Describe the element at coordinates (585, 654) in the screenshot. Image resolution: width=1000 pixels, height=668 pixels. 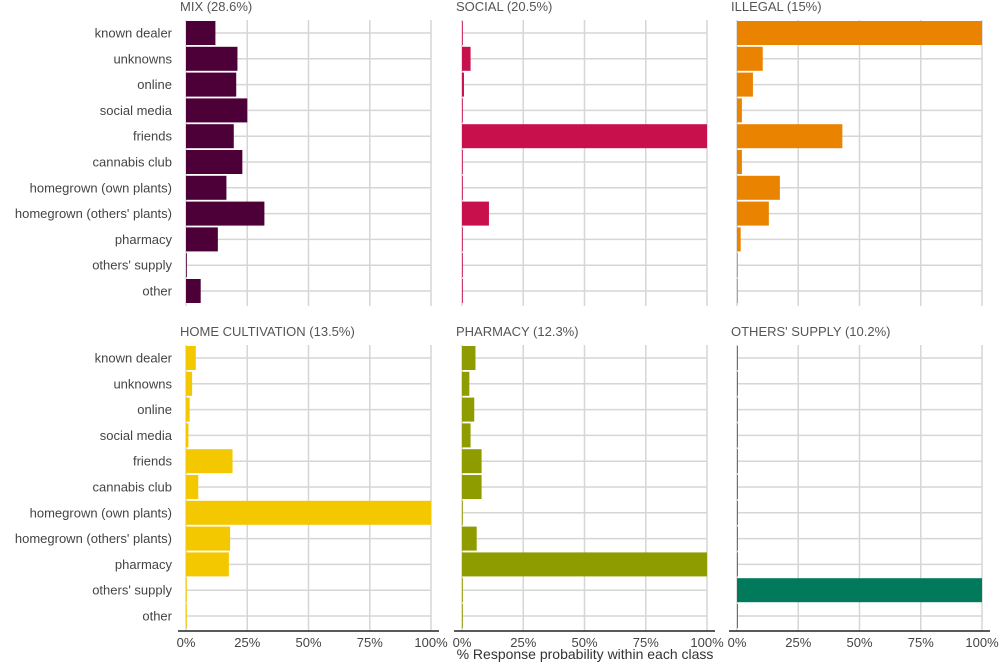
I see `x-axis-title: % Response probability within each class` at that location.